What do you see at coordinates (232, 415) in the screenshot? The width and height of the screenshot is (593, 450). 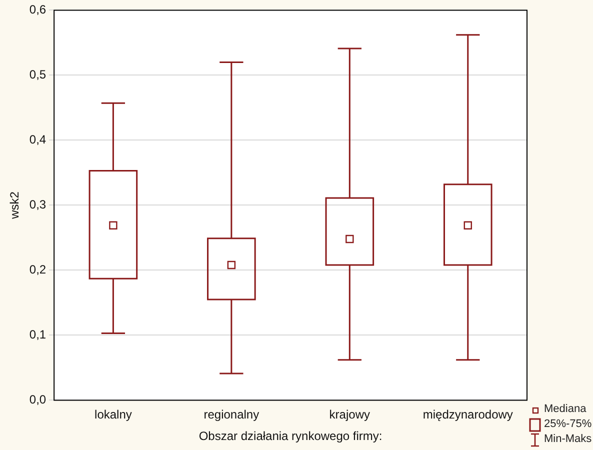 I see `x-tick-label: regionalny` at bounding box center [232, 415].